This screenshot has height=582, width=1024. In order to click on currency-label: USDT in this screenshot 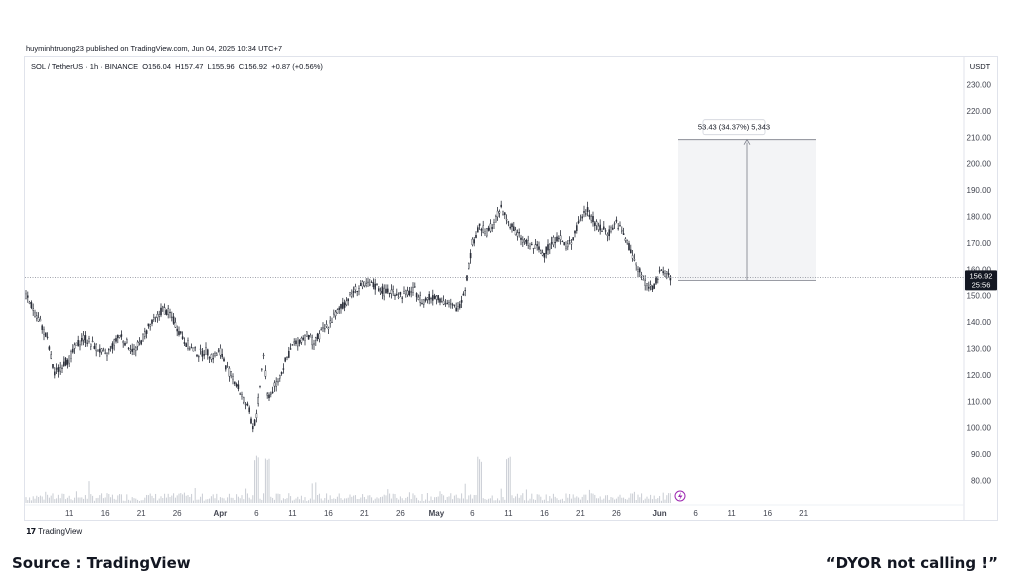, I will do `click(980, 66)`.